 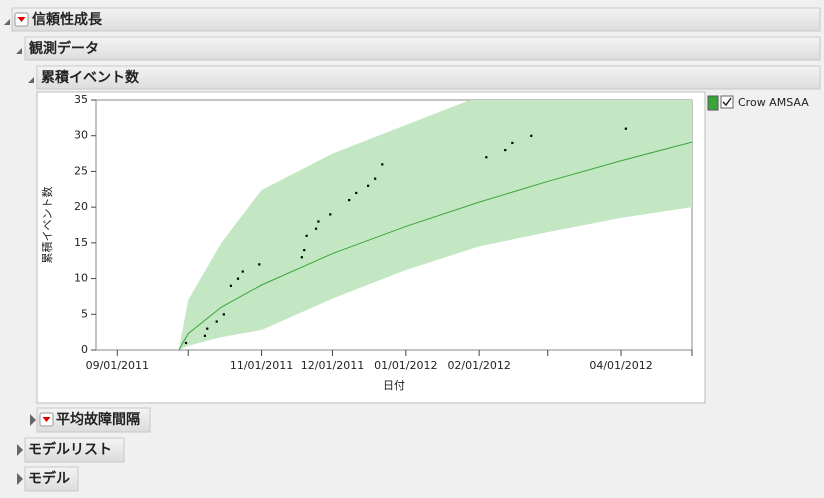 What do you see at coordinates (620, 365) in the screenshot?
I see `x-tick-label: 04/01/2012` at bounding box center [620, 365].